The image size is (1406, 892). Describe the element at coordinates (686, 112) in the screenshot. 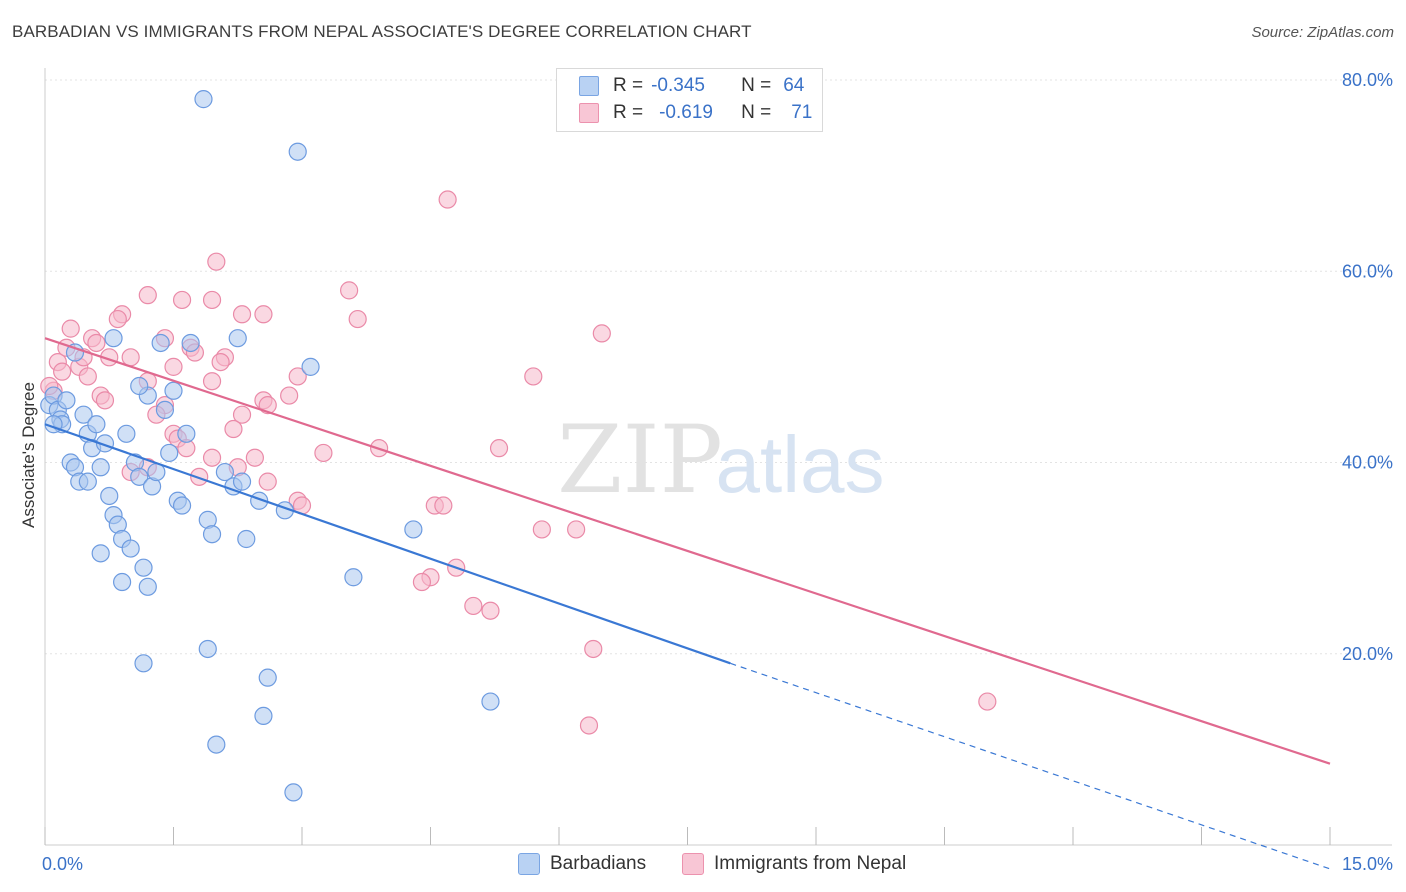

I see `legend-r-value: -0.619` at that location.